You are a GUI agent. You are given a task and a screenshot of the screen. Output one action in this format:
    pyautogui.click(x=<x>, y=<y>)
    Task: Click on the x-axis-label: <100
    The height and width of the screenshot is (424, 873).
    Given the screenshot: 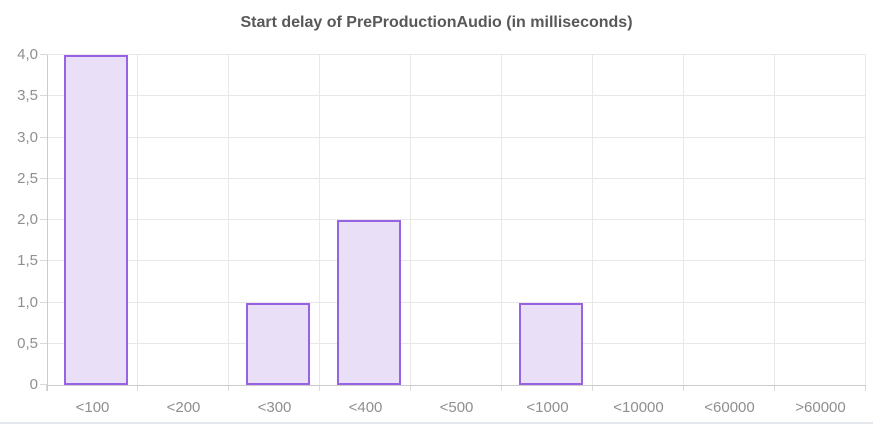 What is the action you would take?
    pyautogui.click(x=92, y=407)
    